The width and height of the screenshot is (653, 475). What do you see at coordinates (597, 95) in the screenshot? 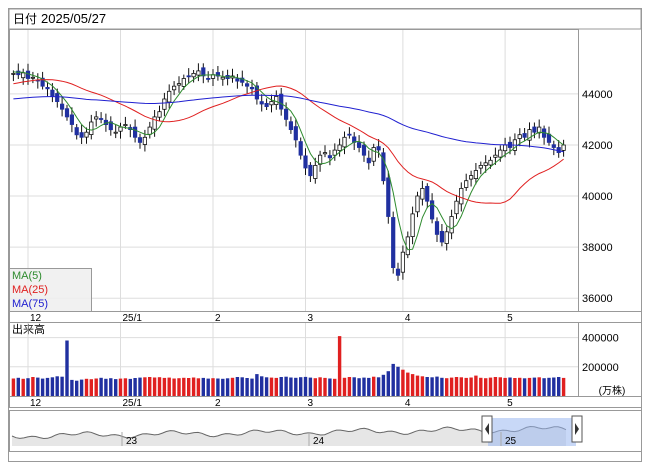
I see `price-tick-label: 44000` at bounding box center [597, 95].